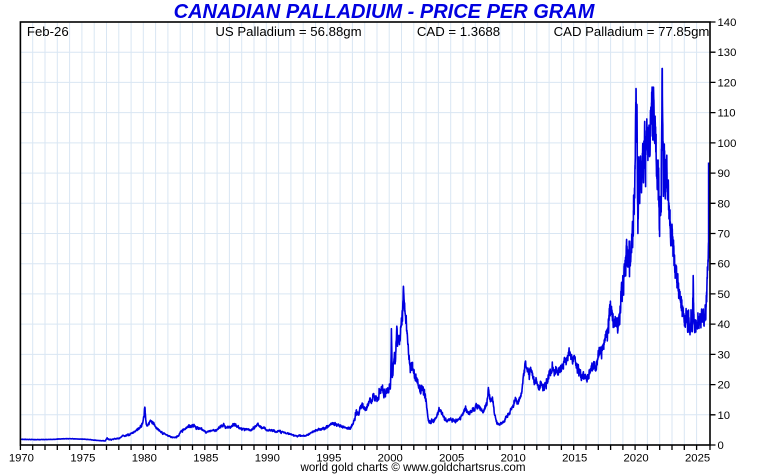 This screenshot has height=475, width=760. Describe the element at coordinates (288, 31) in the screenshot. I see `svg-text: US Palladium = 56.88gm` at that location.